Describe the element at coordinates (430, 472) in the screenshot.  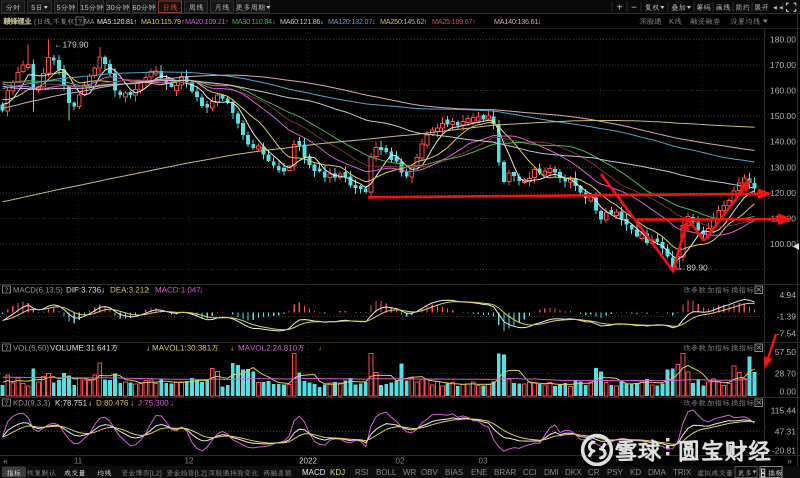
I see `svg-text: OBV` at that location.